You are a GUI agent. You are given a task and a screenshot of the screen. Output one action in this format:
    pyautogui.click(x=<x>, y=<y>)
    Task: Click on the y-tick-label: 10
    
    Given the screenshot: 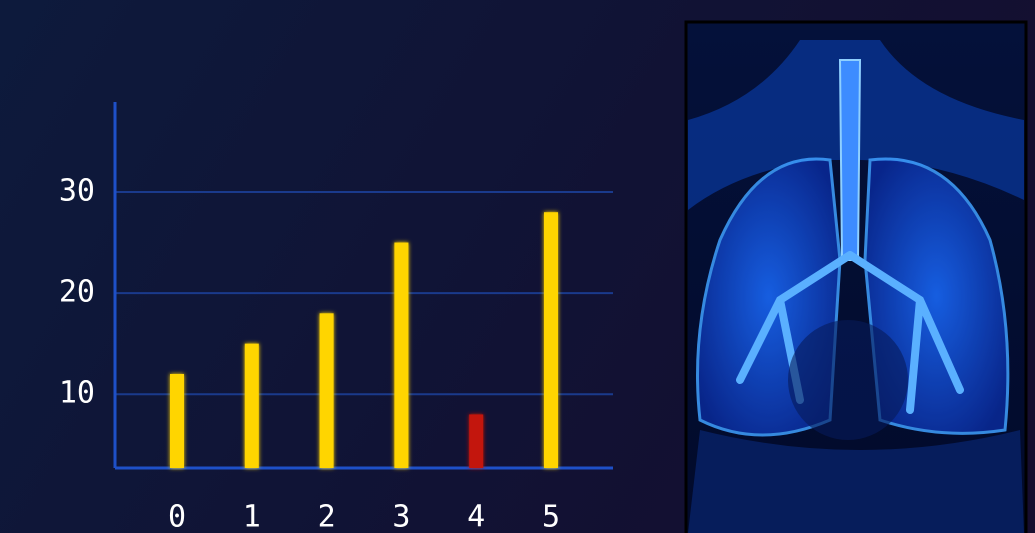 What is the action you would take?
    pyautogui.click(x=77, y=393)
    